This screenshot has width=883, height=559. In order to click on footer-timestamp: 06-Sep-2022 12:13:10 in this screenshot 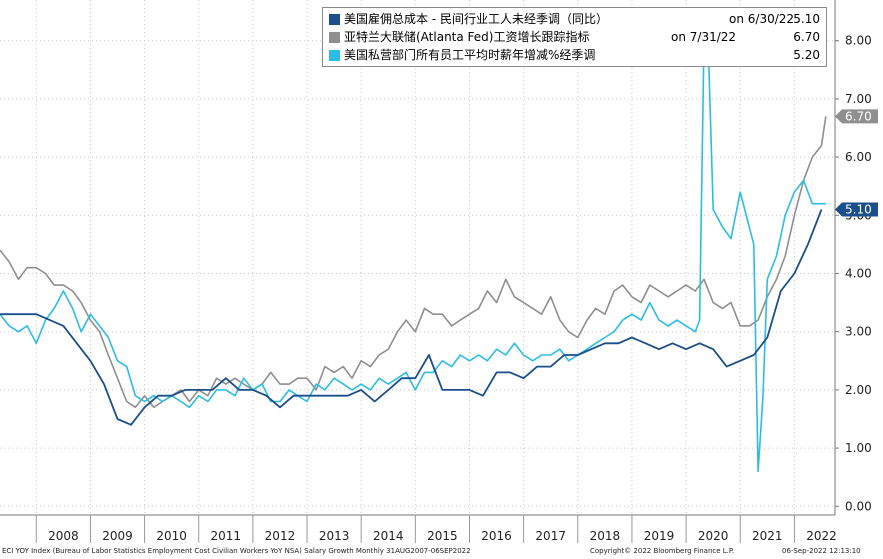, I will do `click(821, 551)`.